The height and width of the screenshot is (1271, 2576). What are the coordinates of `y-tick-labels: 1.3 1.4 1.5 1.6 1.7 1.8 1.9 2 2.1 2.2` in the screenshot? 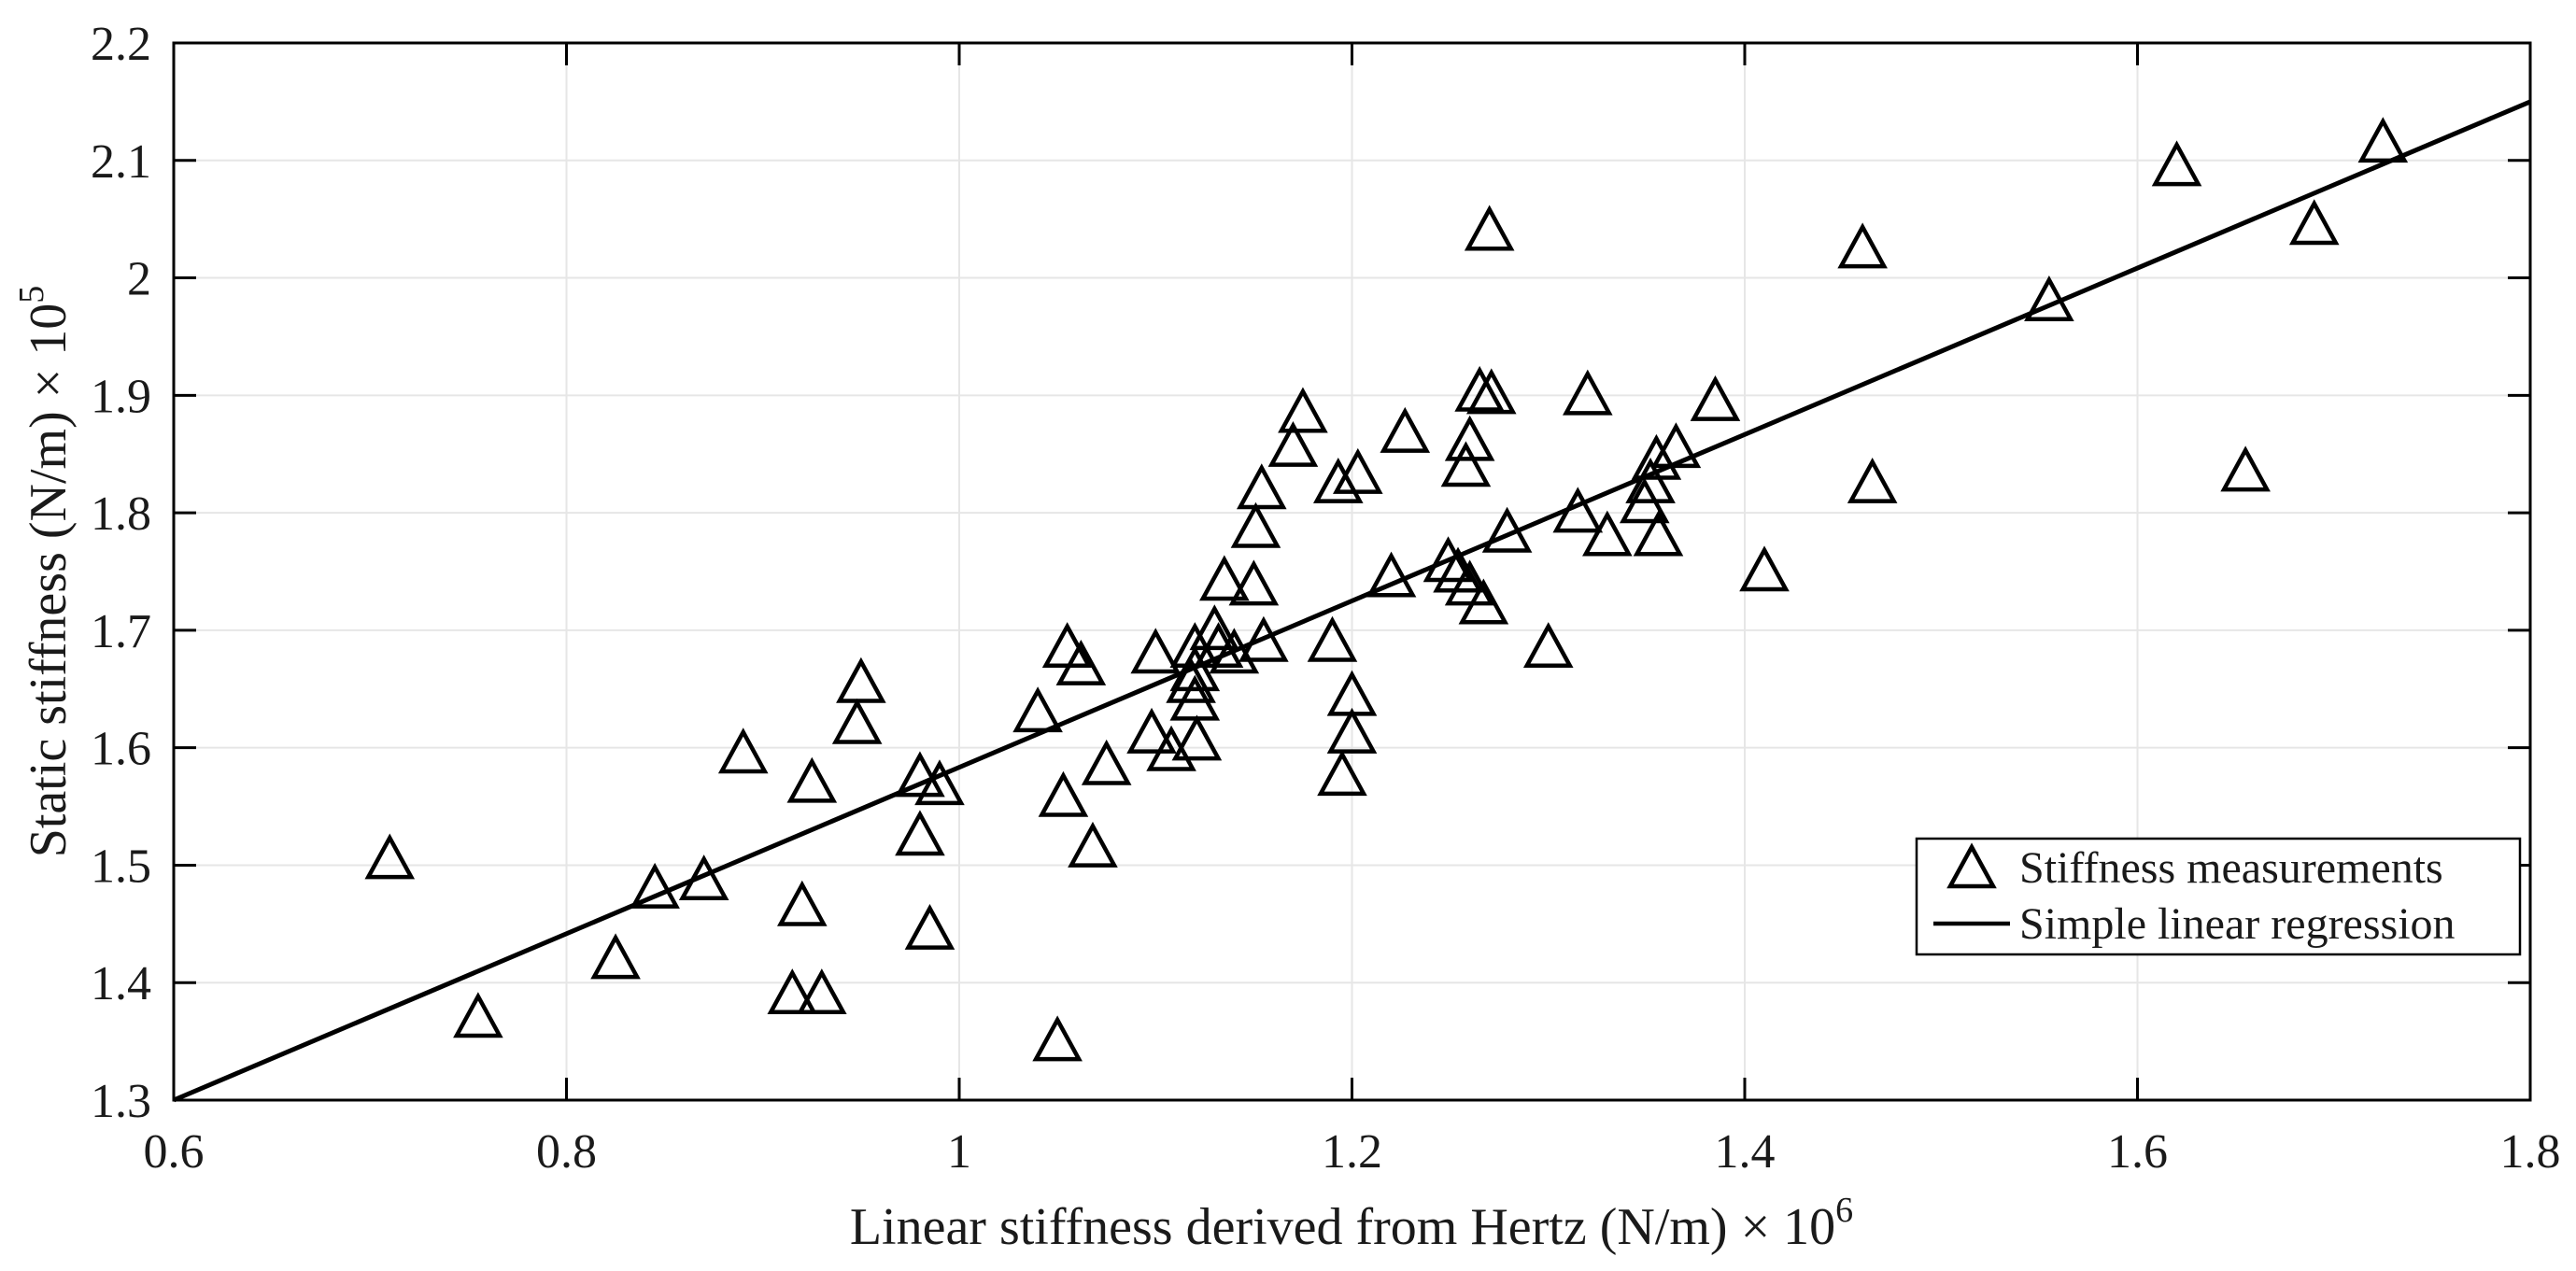 It's located at (121, 573).